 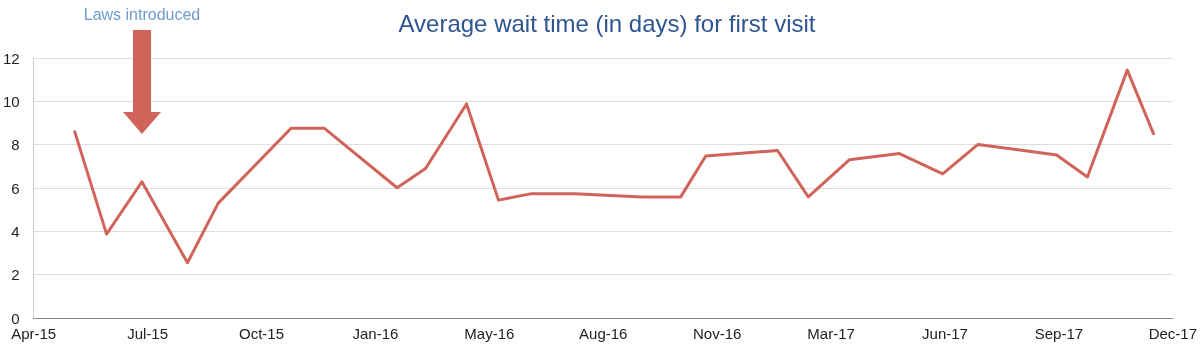 I want to click on x-tick-label: Jan-16, so click(x=375, y=333).